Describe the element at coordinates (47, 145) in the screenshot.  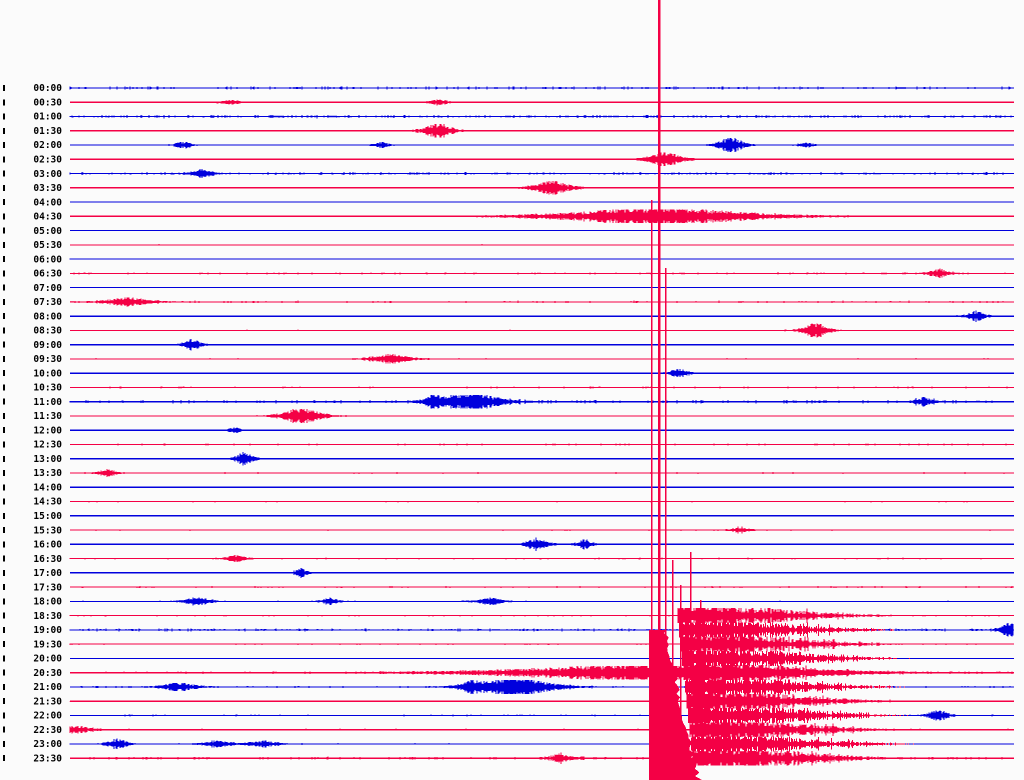
I see `time-axis-label: 02:00` at that location.